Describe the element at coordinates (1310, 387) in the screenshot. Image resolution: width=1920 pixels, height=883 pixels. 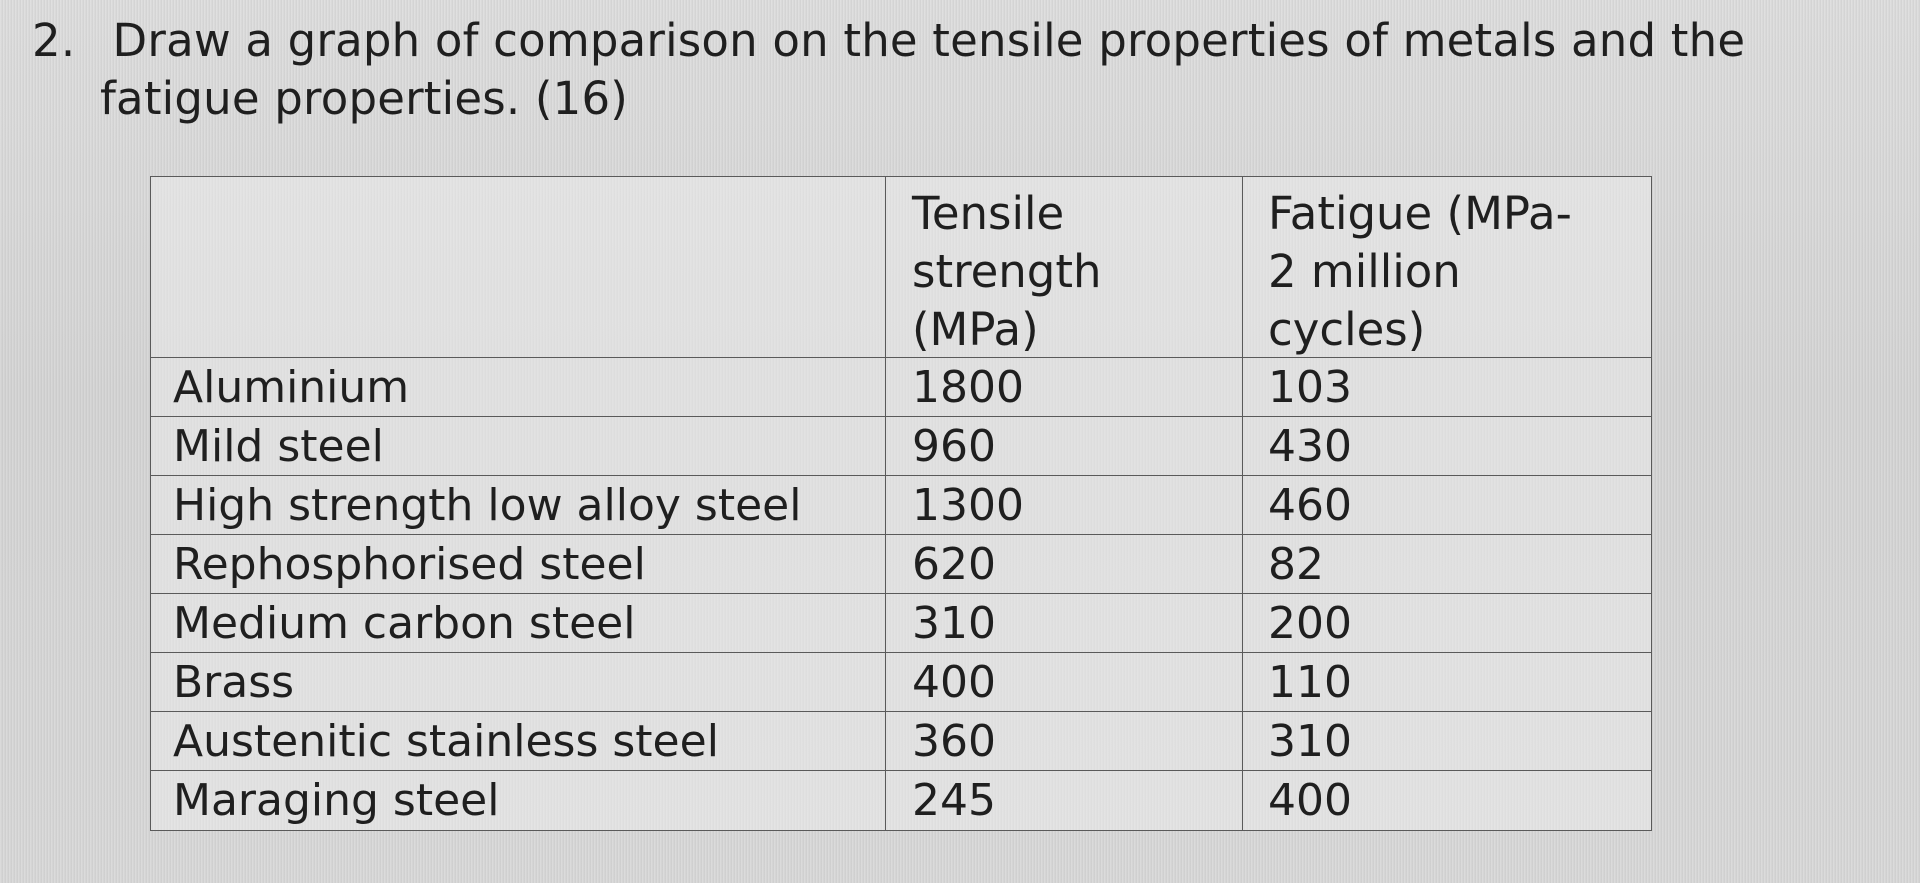
I see `fatigue-value: 103` at that location.